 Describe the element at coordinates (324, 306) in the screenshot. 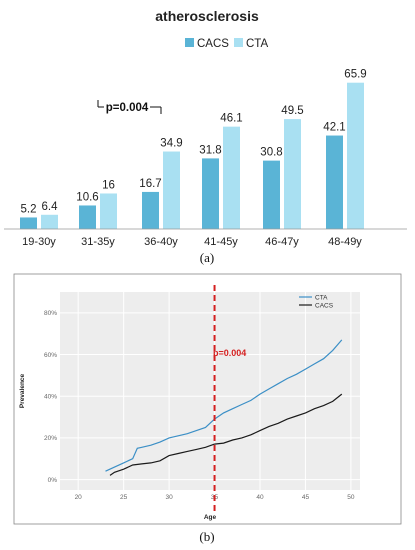

I see `legend-label-cacs-b: CACS` at that location.